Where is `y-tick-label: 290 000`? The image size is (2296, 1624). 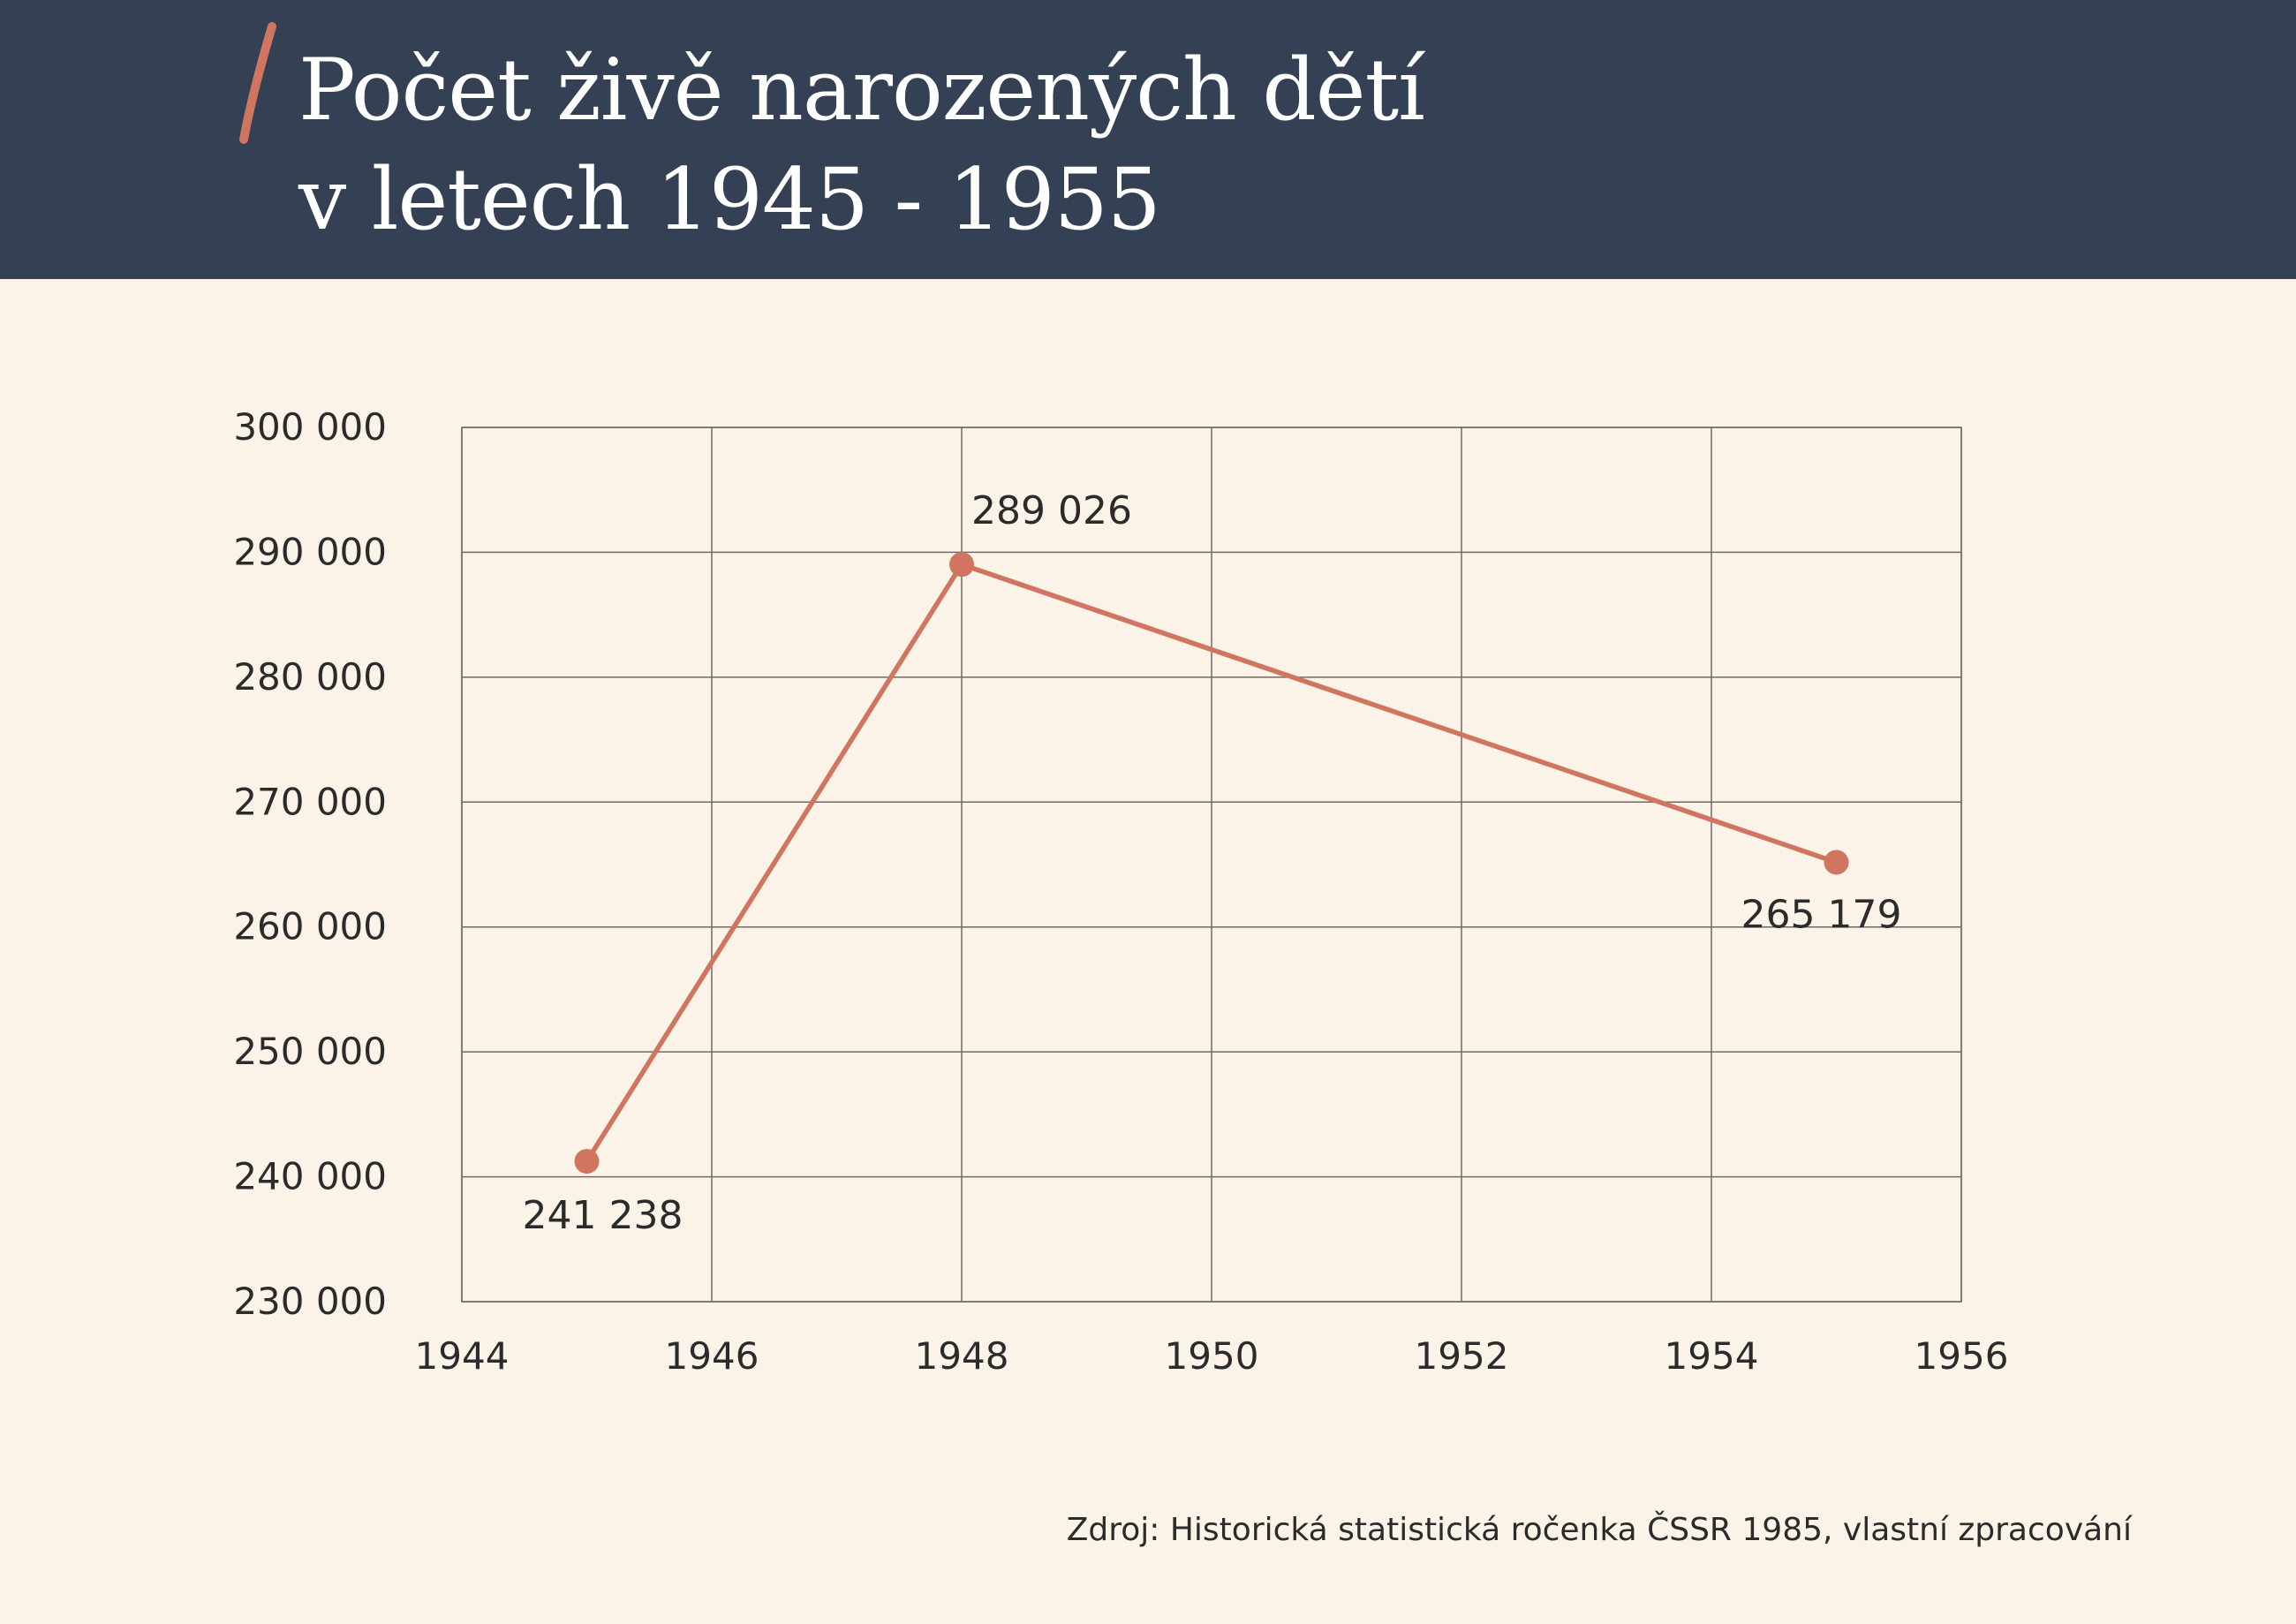
y-tick-label: 290 000 is located at coordinates (310, 551).